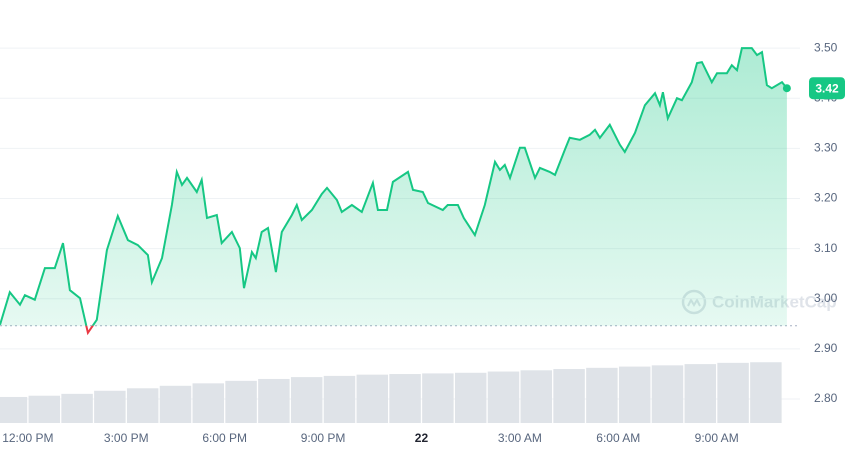 Image resolution: width=850 pixels, height=453 pixels. What do you see at coordinates (826, 348) in the screenshot?
I see `y-tick-label: 2.90` at bounding box center [826, 348].